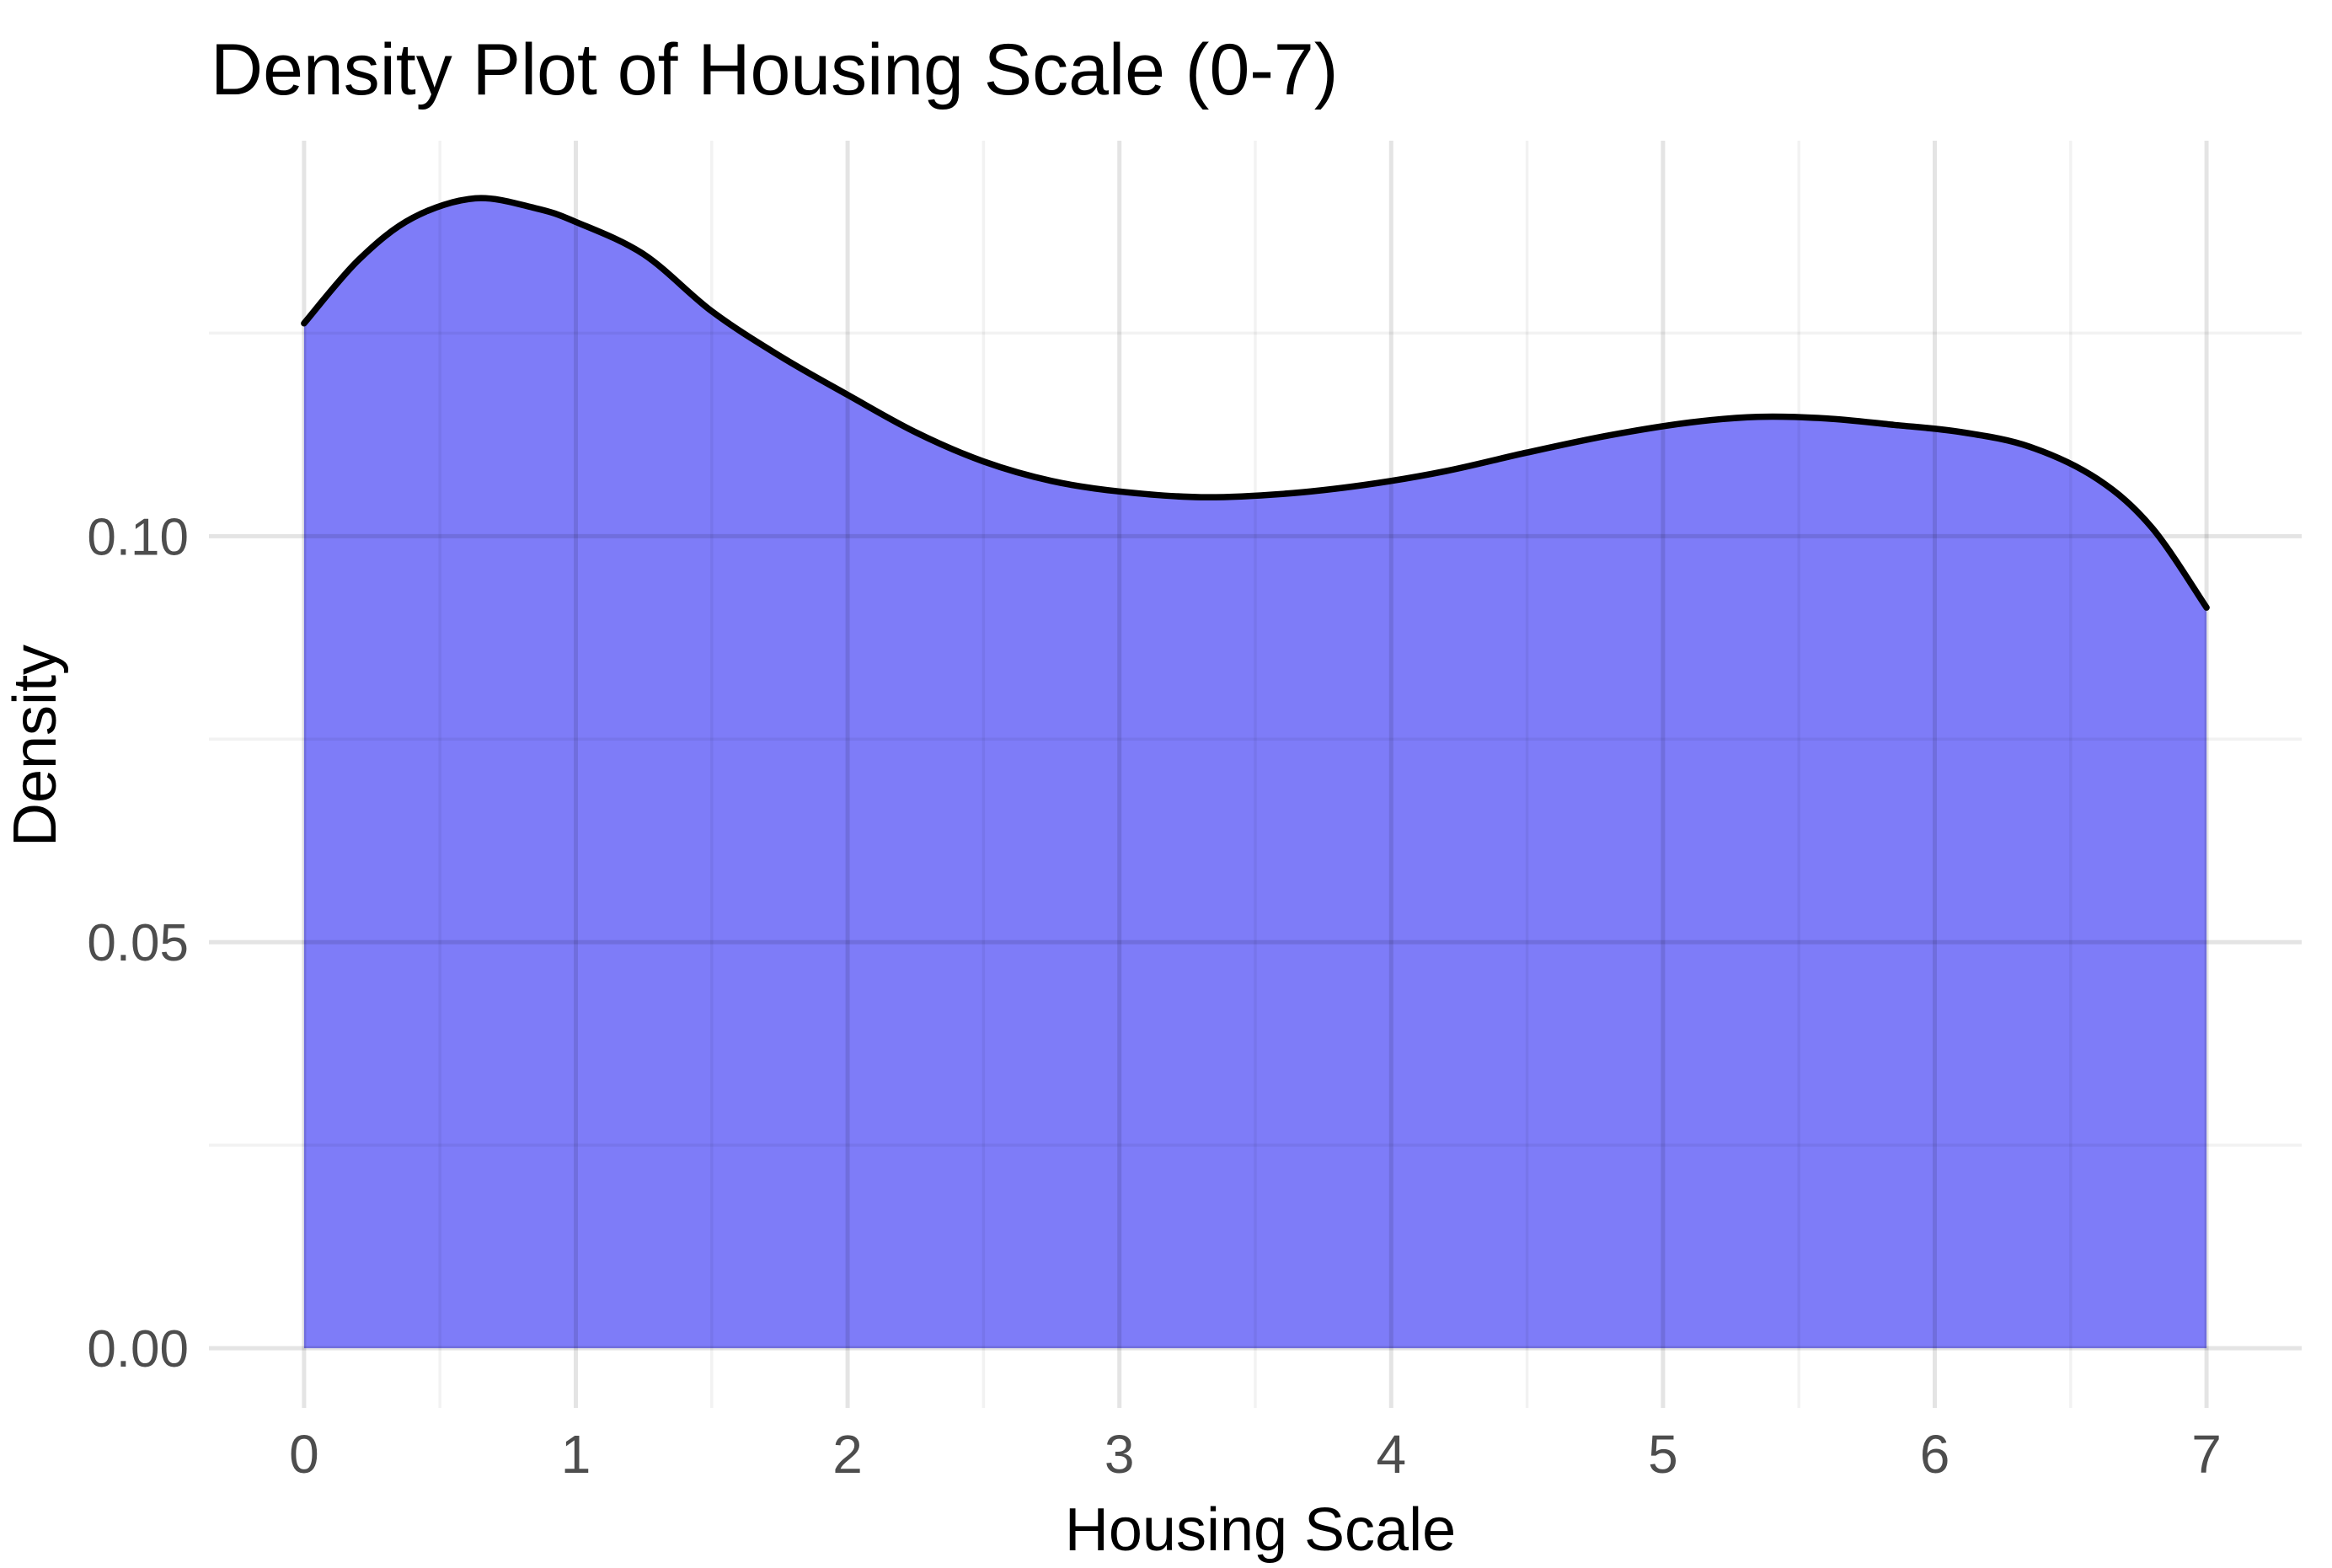 The width and height of the screenshot is (2332, 1568). What do you see at coordinates (1119, 1454) in the screenshot?
I see `x-tick-label: 3` at bounding box center [1119, 1454].